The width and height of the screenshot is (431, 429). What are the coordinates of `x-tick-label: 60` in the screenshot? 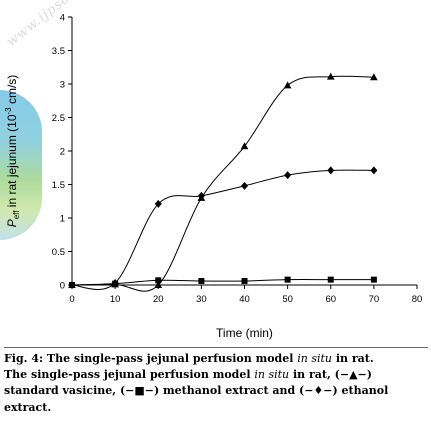 It's located at (330, 299).